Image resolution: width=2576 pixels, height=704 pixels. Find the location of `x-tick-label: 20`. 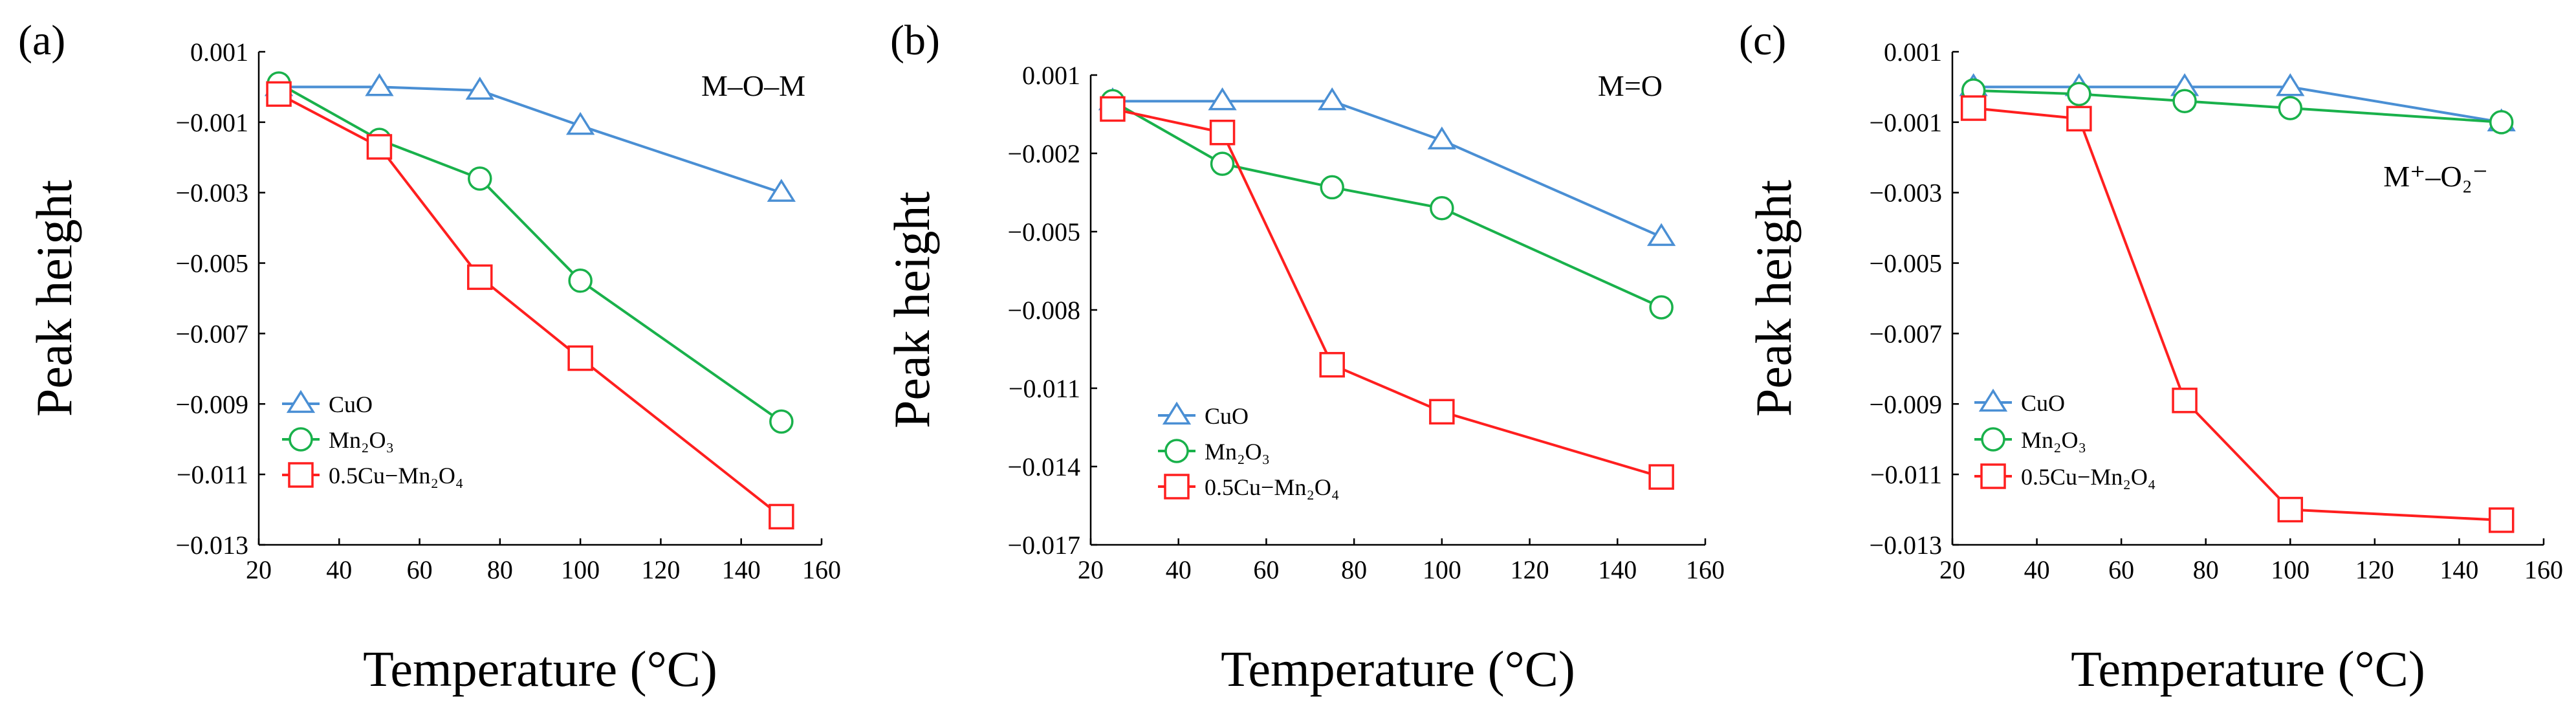

x-tick-label: 20 is located at coordinates (1952, 569).